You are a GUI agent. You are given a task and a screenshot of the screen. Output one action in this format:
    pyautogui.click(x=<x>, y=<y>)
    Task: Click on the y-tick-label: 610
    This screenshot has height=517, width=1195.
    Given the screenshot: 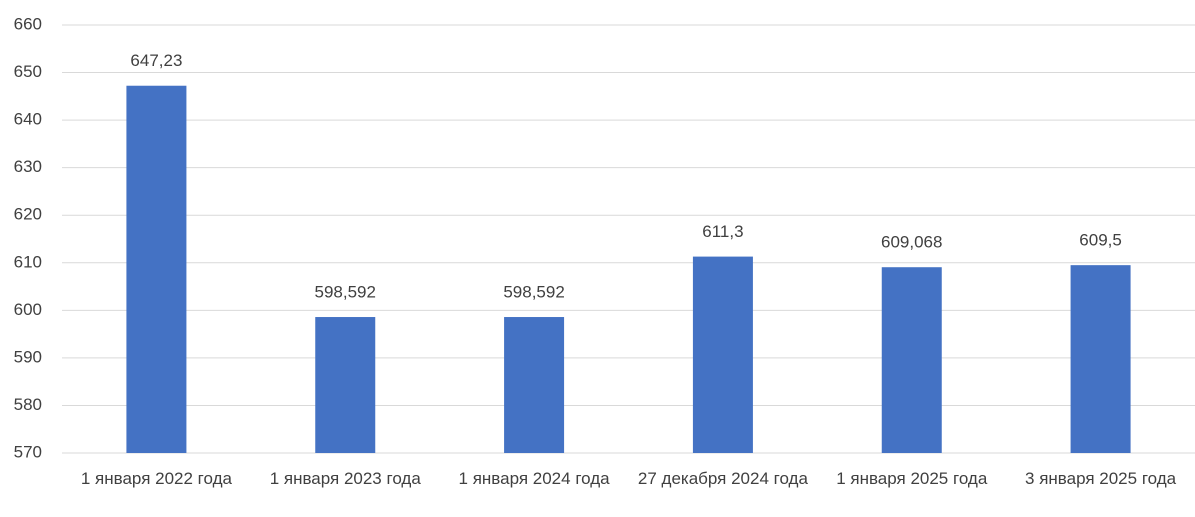 What is the action you would take?
    pyautogui.click(x=28, y=261)
    